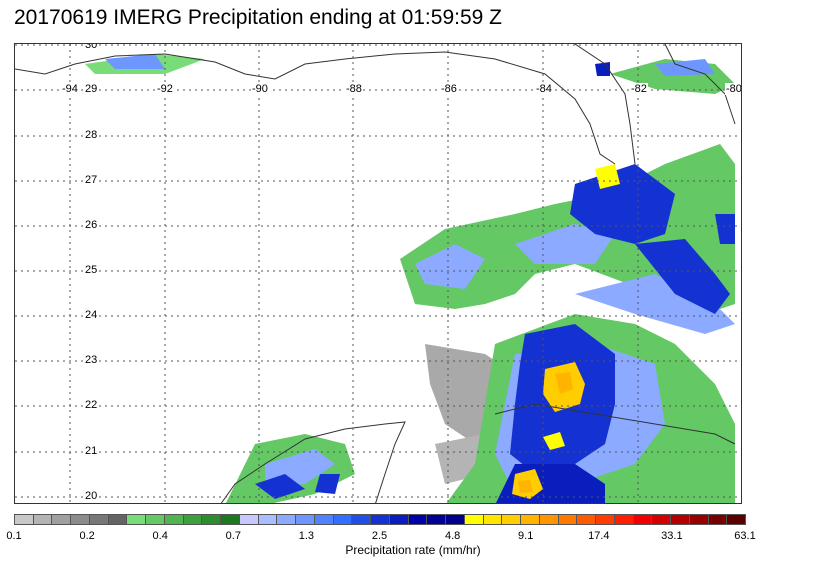 The width and height of the screenshot is (826, 571). I want to click on colorbar-tick-label: 4.8, so click(452, 536).